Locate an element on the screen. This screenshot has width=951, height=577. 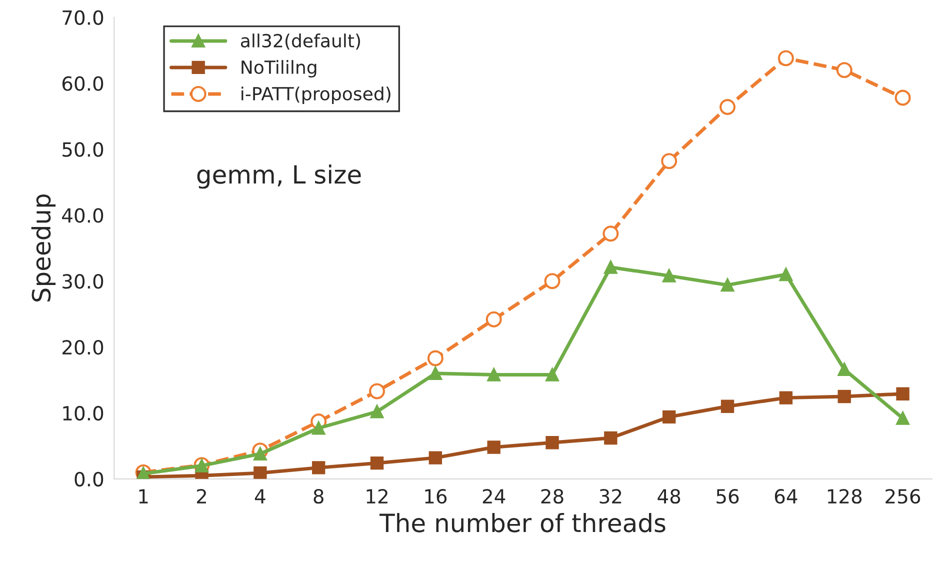
x-tick-label: 1 is located at coordinates (143, 496).